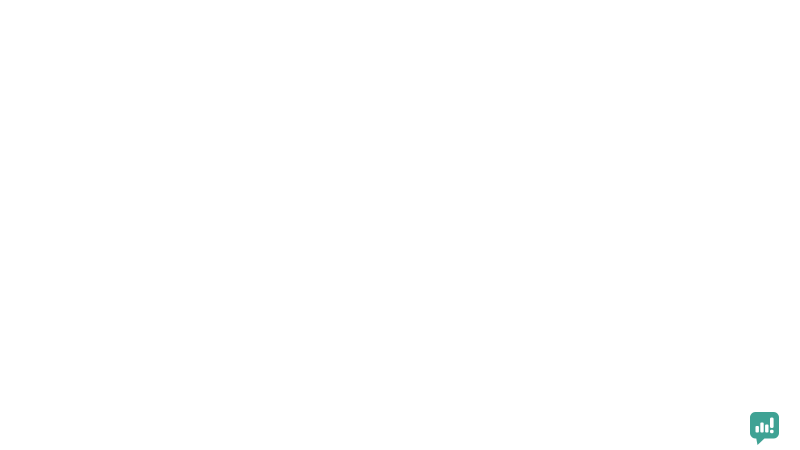  I want to click on brand-footer, so click(768, 428).